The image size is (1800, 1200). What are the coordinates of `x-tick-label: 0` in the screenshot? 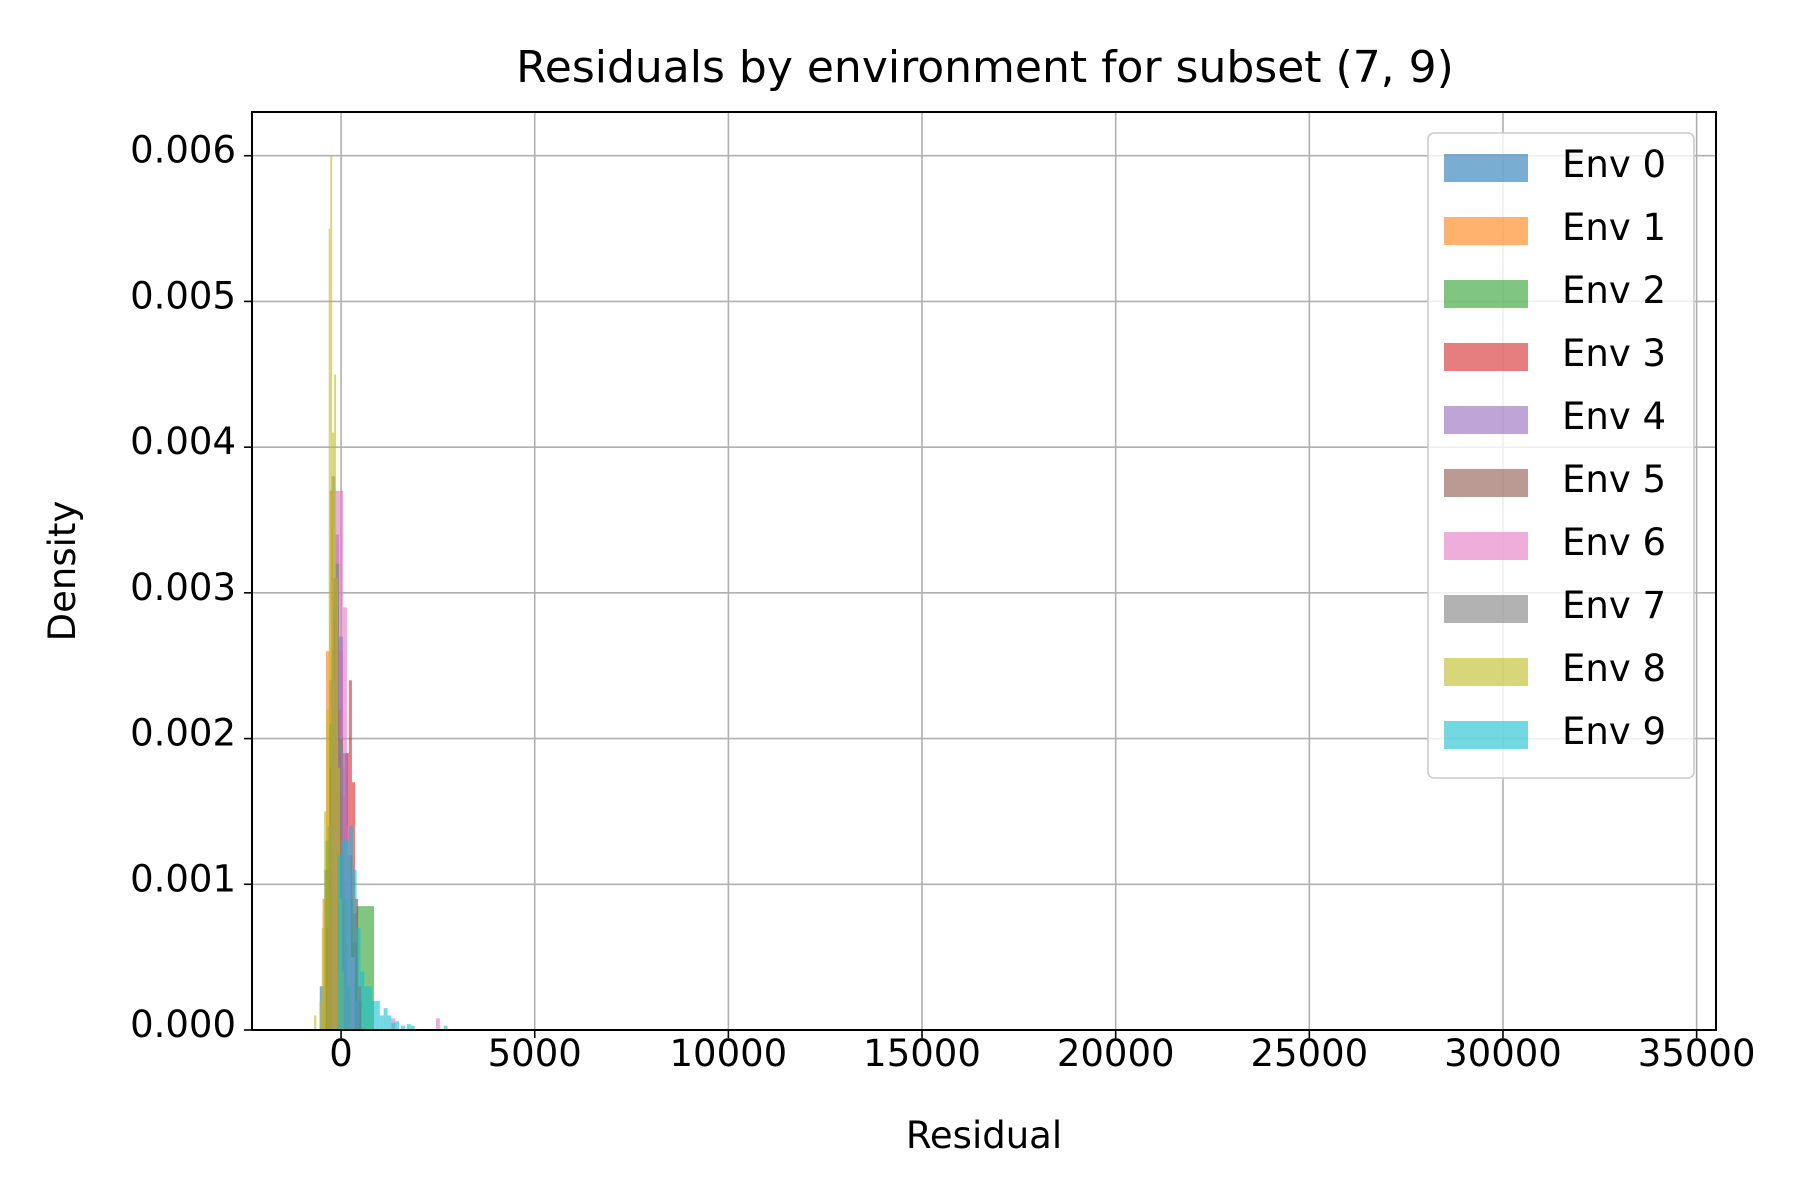 It's located at (341, 1053).